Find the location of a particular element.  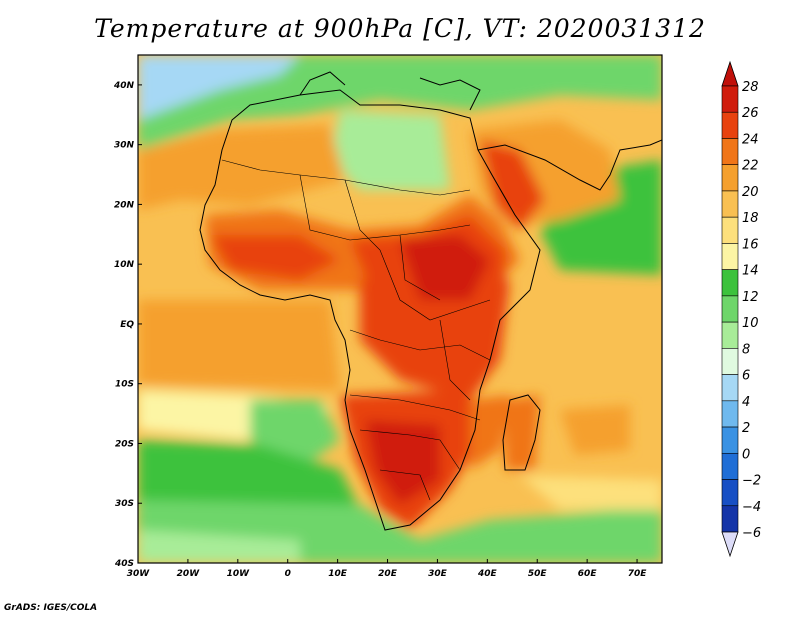

lat-tick-label: 20N is located at coordinates (124, 205).